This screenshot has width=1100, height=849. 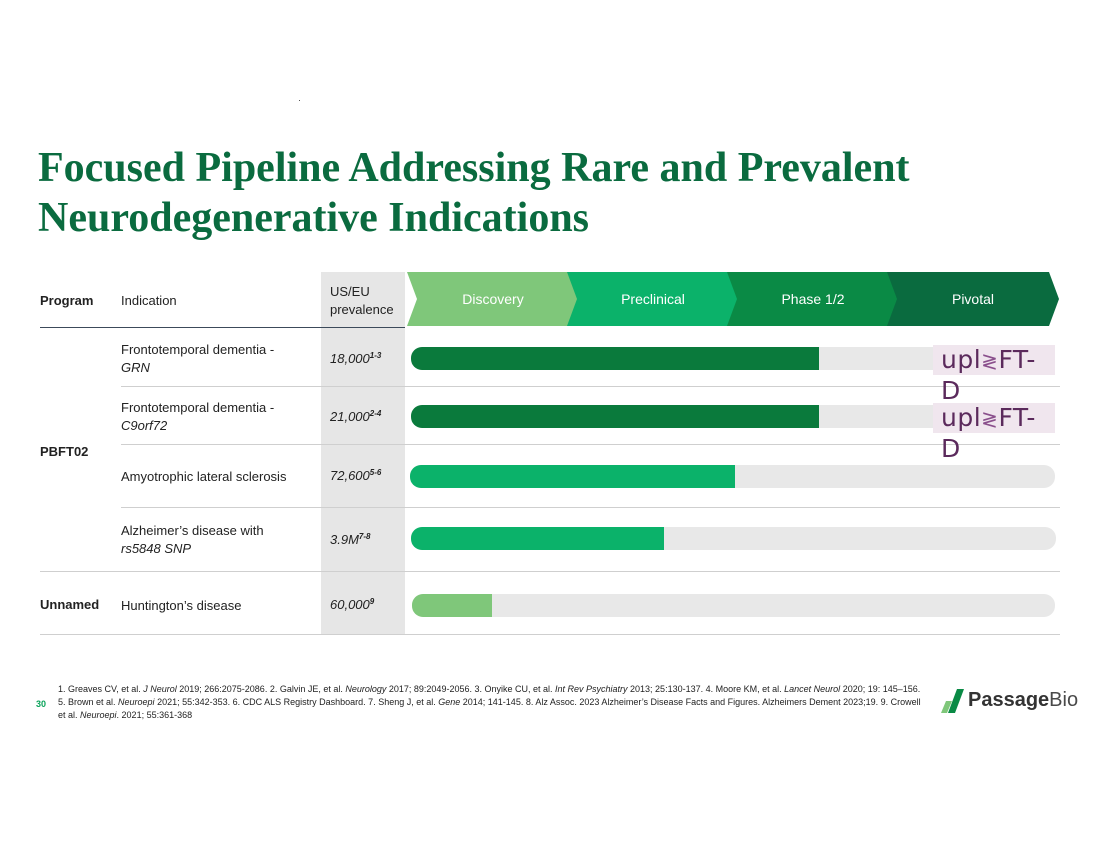 I want to click on phase-preclinical-shape, so click(x=653, y=299).